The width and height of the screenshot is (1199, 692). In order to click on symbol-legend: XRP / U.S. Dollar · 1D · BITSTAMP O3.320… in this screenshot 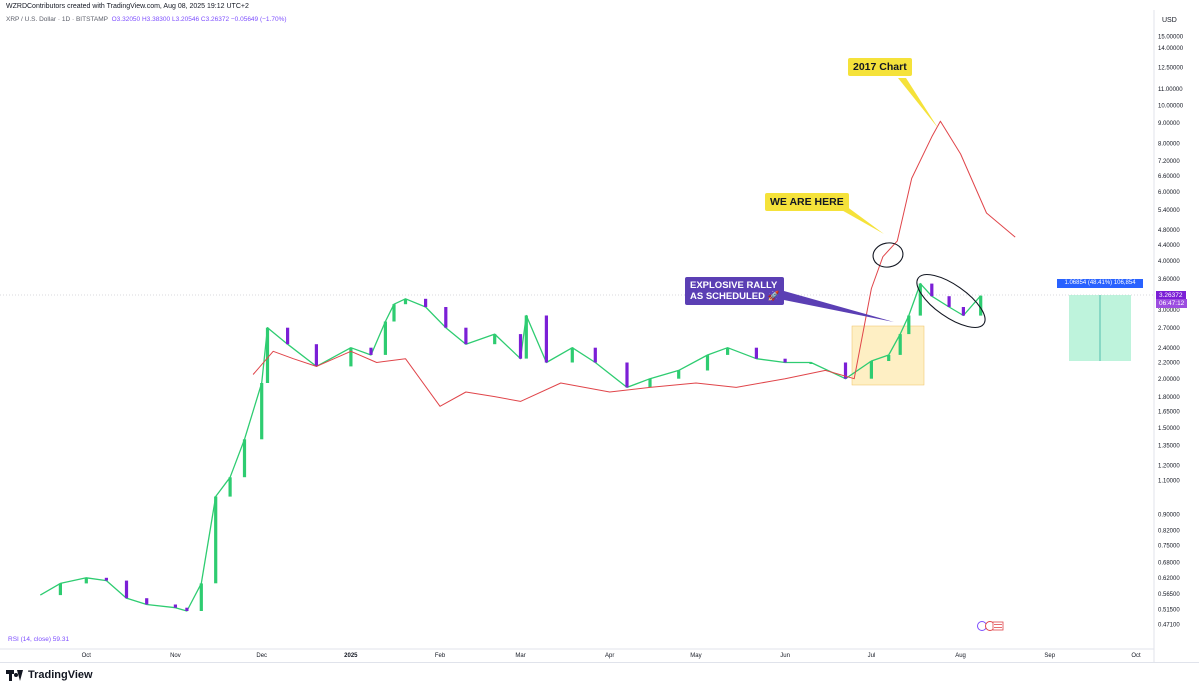, I will do `click(146, 19)`.